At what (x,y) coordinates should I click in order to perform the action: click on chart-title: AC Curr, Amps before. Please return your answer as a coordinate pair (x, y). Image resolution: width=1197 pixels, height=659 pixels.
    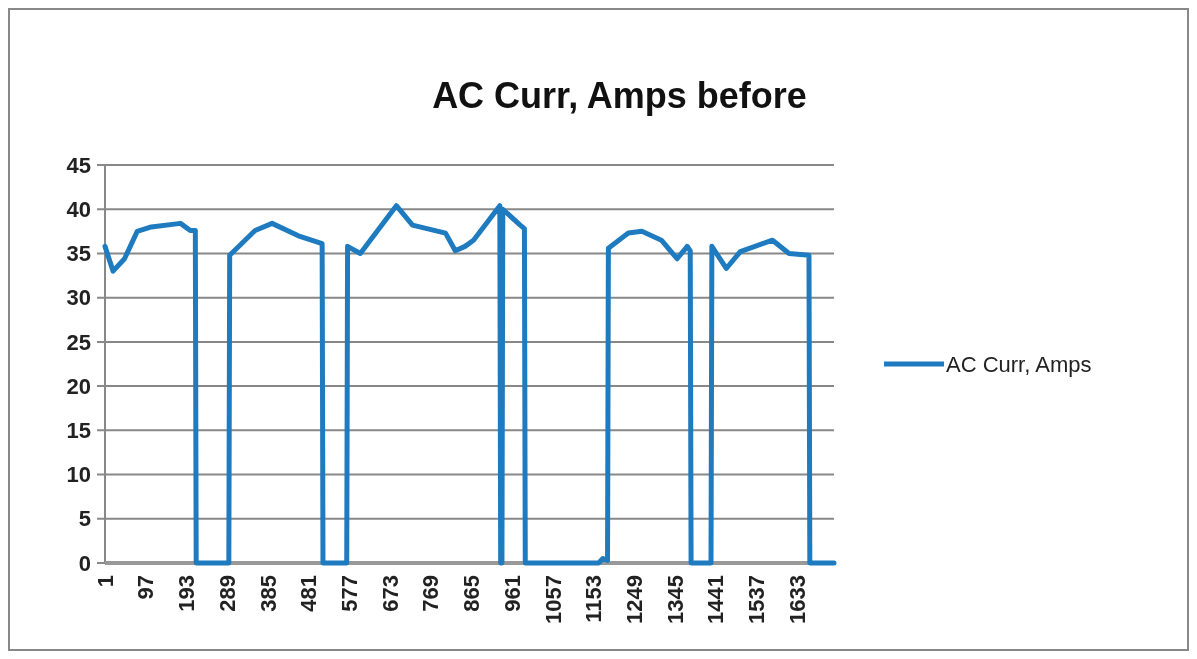
    Looking at the image, I should click on (619, 95).